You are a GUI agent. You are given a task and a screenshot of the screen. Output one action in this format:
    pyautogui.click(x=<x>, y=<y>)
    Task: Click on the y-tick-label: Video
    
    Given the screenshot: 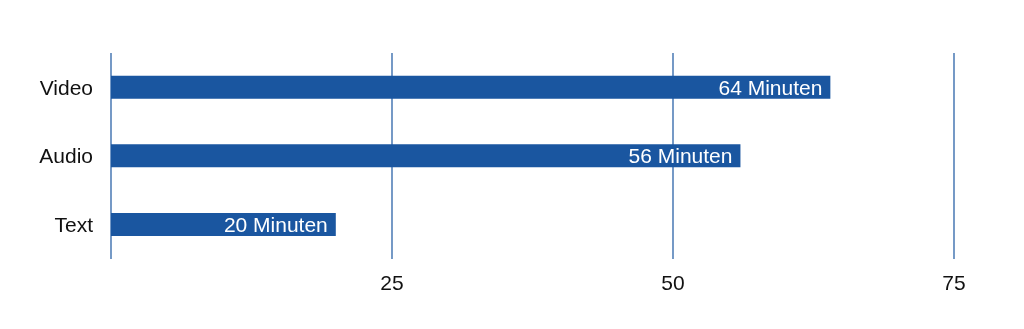 What is the action you would take?
    pyautogui.click(x=66, y=87)
    